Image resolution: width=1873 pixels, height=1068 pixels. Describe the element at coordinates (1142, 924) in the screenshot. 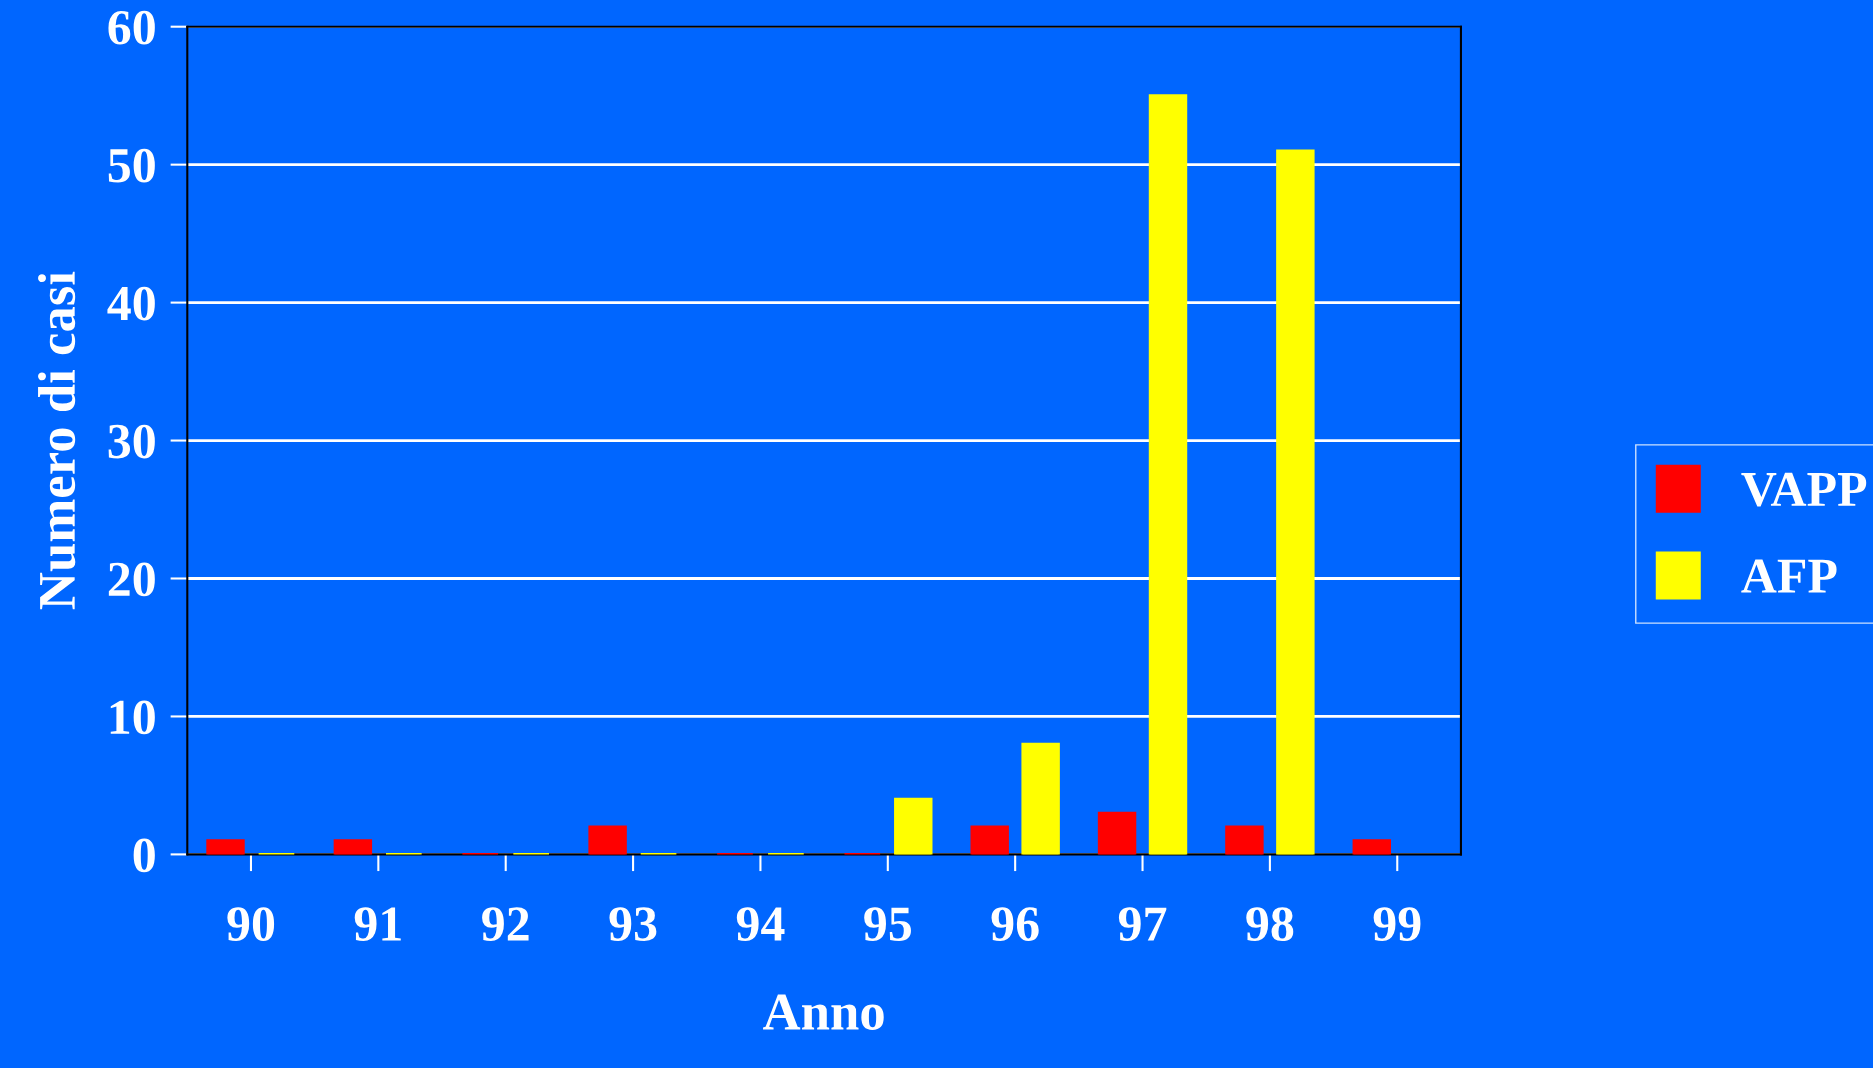

I see `x-tick-label: 97` at that location.